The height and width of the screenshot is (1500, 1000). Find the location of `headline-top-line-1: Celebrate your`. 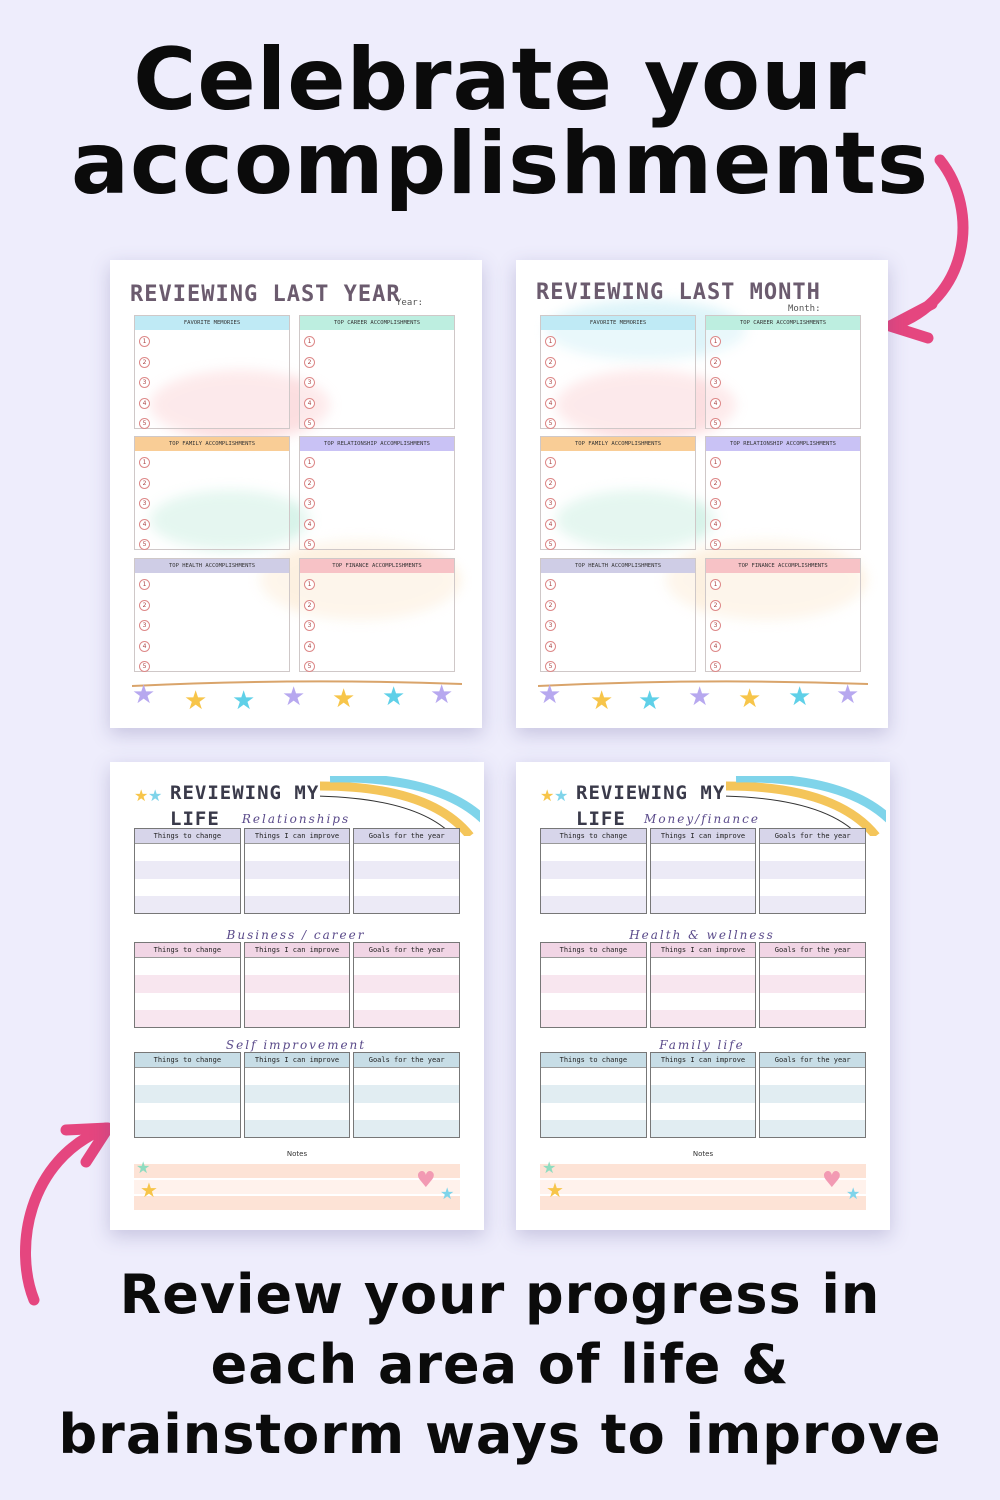

headline-top-line-1: Celebrate your is located at coordinates (500, 80).